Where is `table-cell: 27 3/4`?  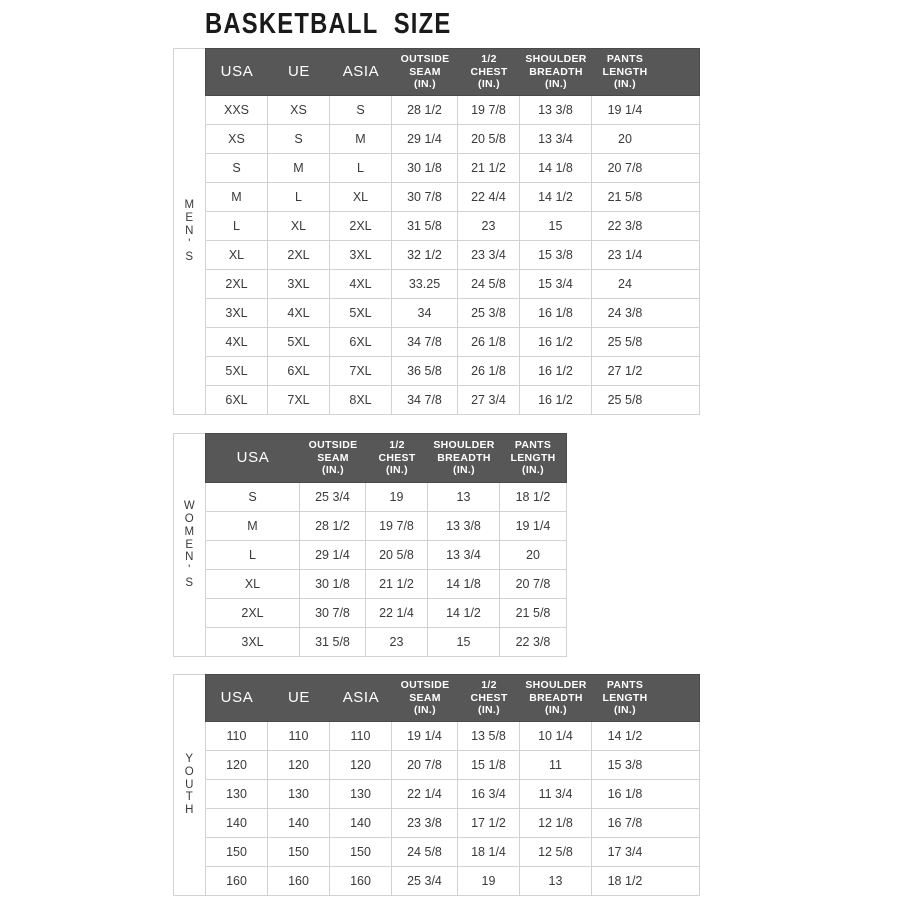
table-cell: 27 3/4 is located at coordinates (489, 400).